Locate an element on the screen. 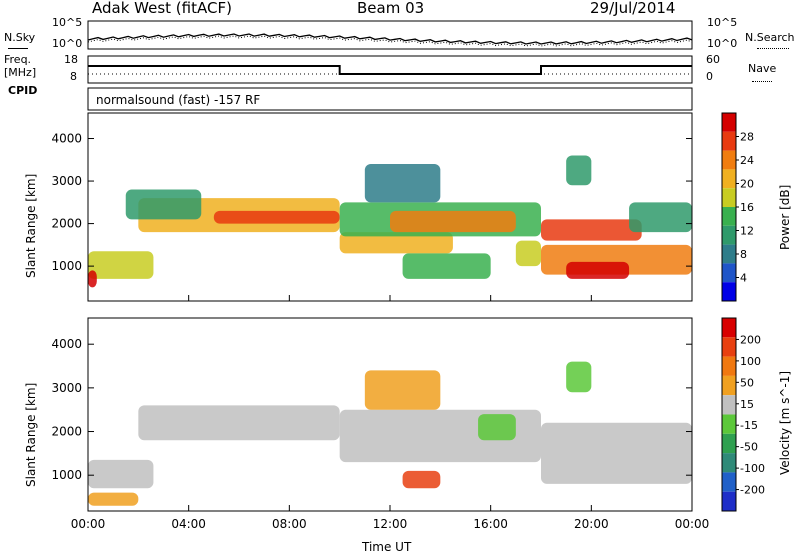 This screenshot has height=554, width=800. velocity-ytick-label-1: 2000 is located at coordinates (66, 432).